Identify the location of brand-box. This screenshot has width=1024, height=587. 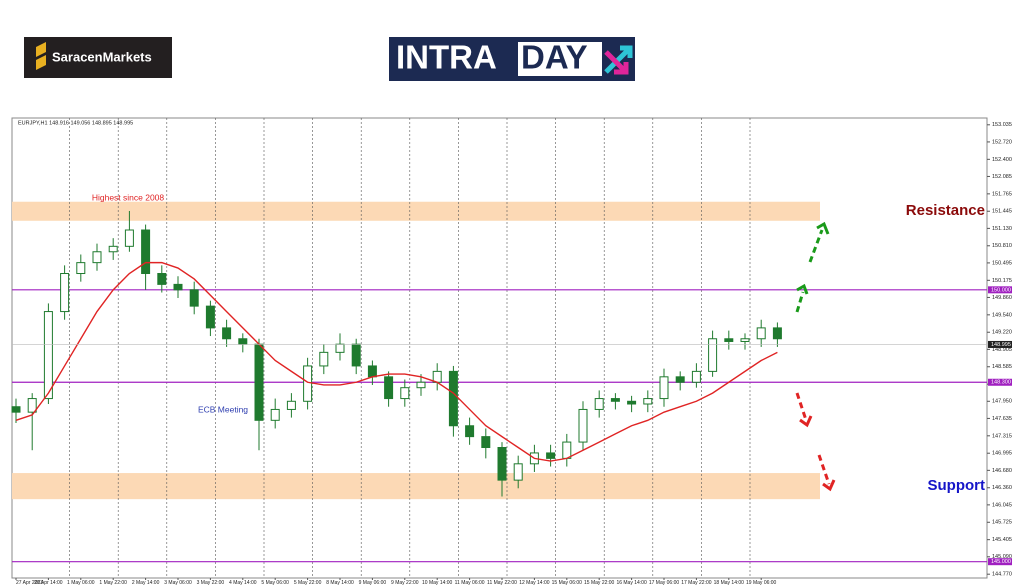
(98, 57).